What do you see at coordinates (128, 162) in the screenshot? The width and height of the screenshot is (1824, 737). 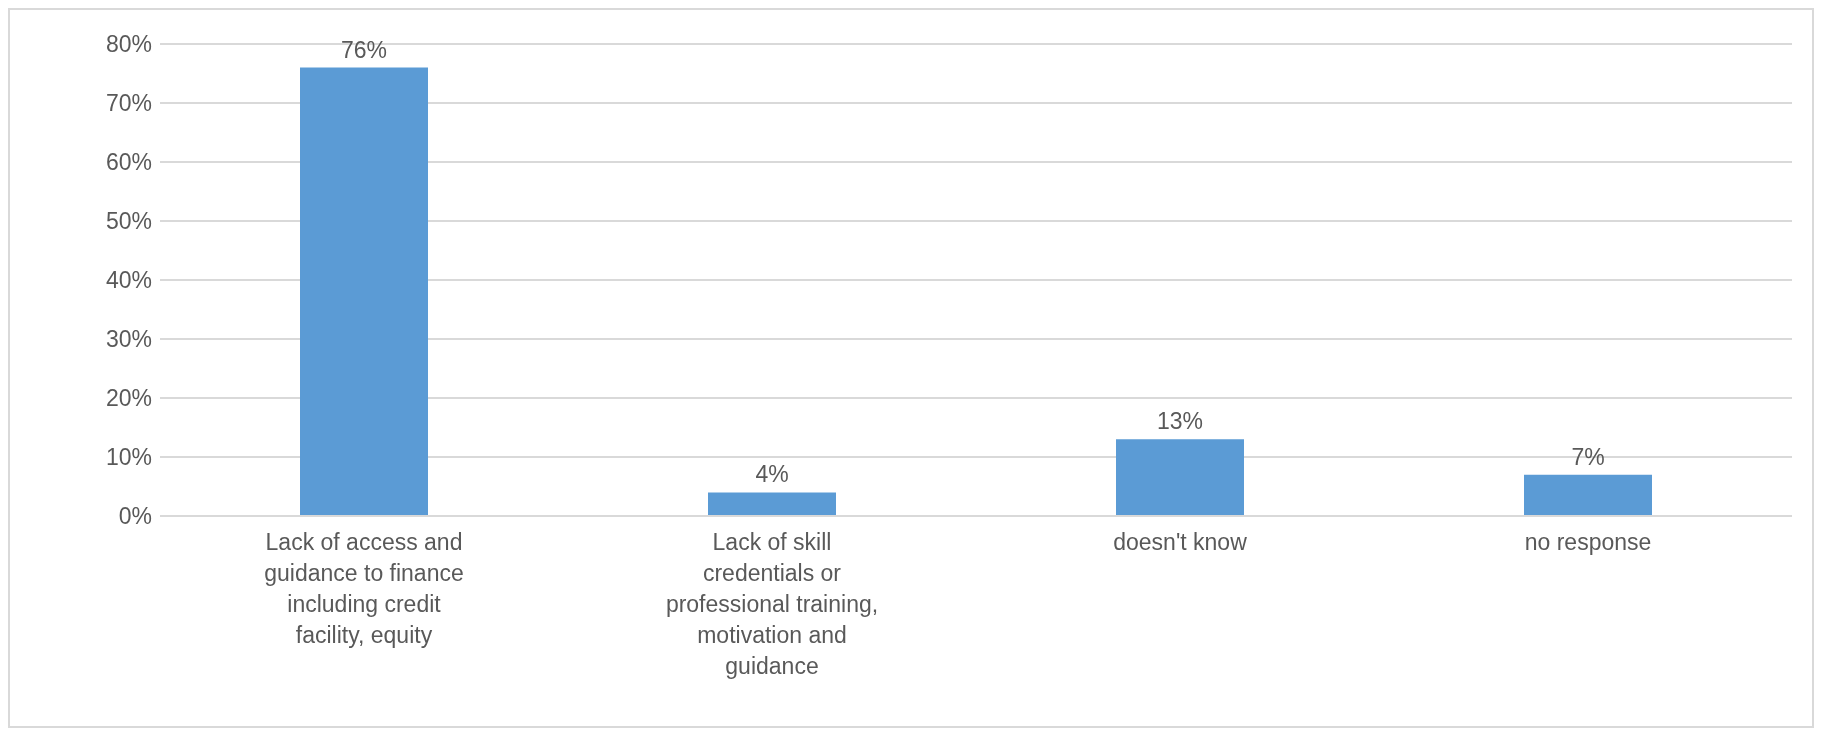 I see `y-tick-label: 60%` at bounding box center [128, 162].